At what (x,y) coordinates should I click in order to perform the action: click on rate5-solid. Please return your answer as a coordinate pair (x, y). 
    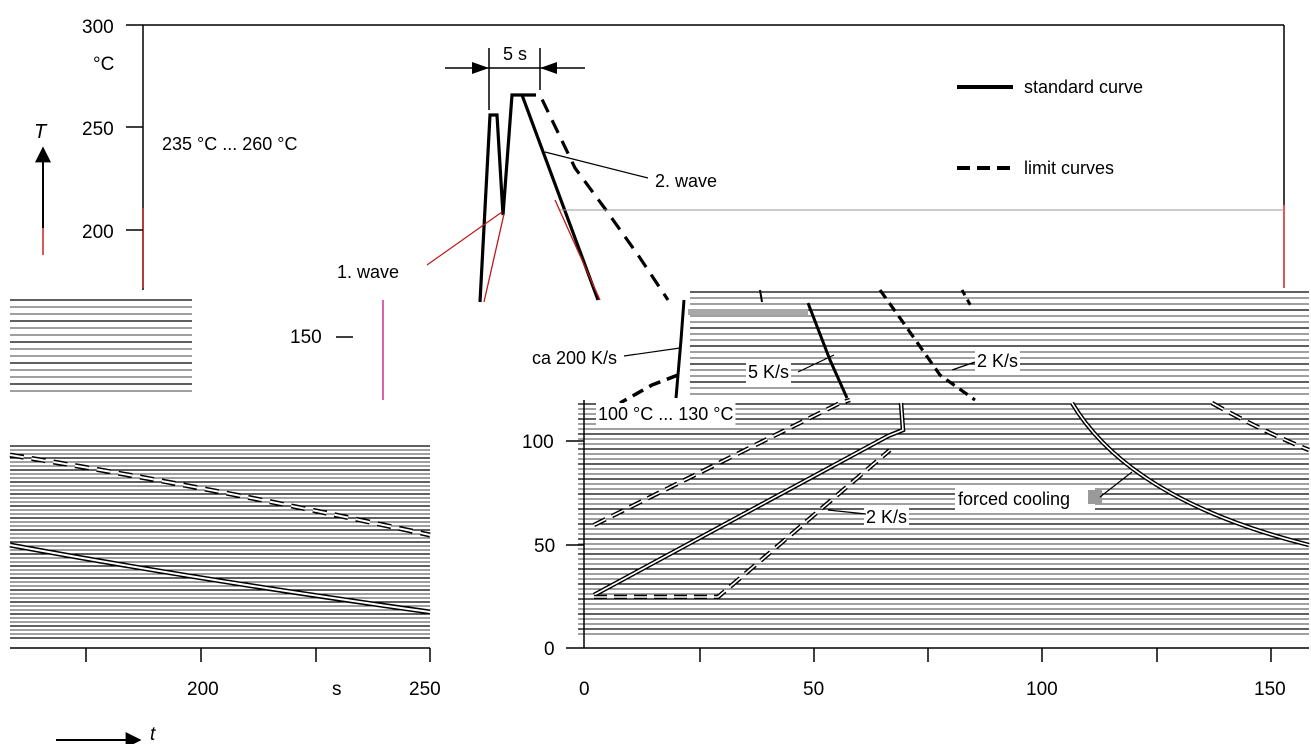
    Looking at the image, I should click on (827, 350).